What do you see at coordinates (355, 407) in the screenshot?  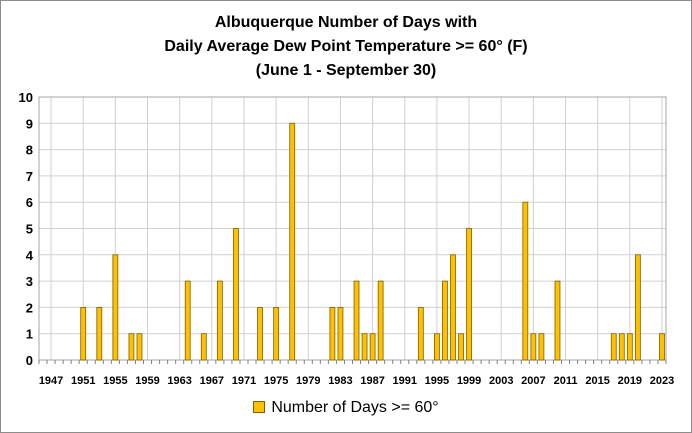 I see `legend-label: Number of Days >= 60°` at bounding box center [355, 407].